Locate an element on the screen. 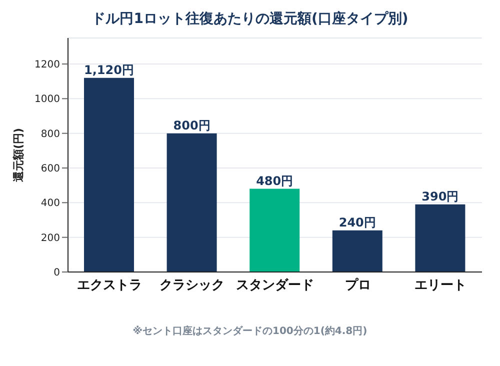 This screenshot has width=500, height=366. y-tick-label: 200 is located at coordinates (50, 238).